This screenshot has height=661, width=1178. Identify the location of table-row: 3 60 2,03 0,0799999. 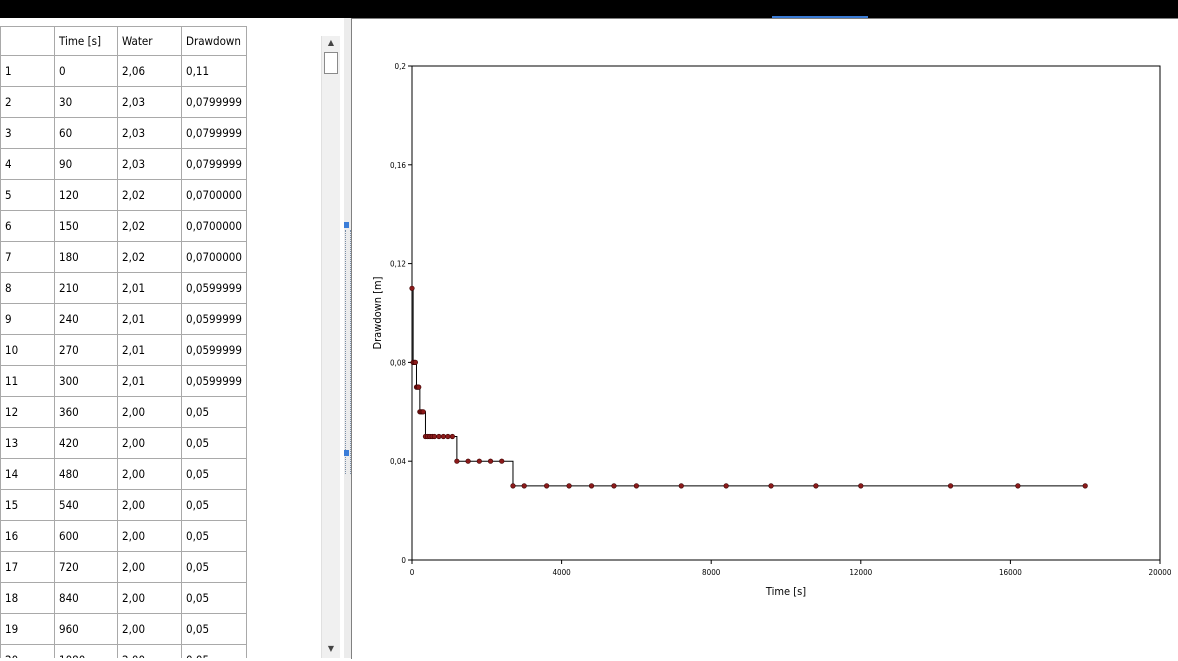
(161, 133).